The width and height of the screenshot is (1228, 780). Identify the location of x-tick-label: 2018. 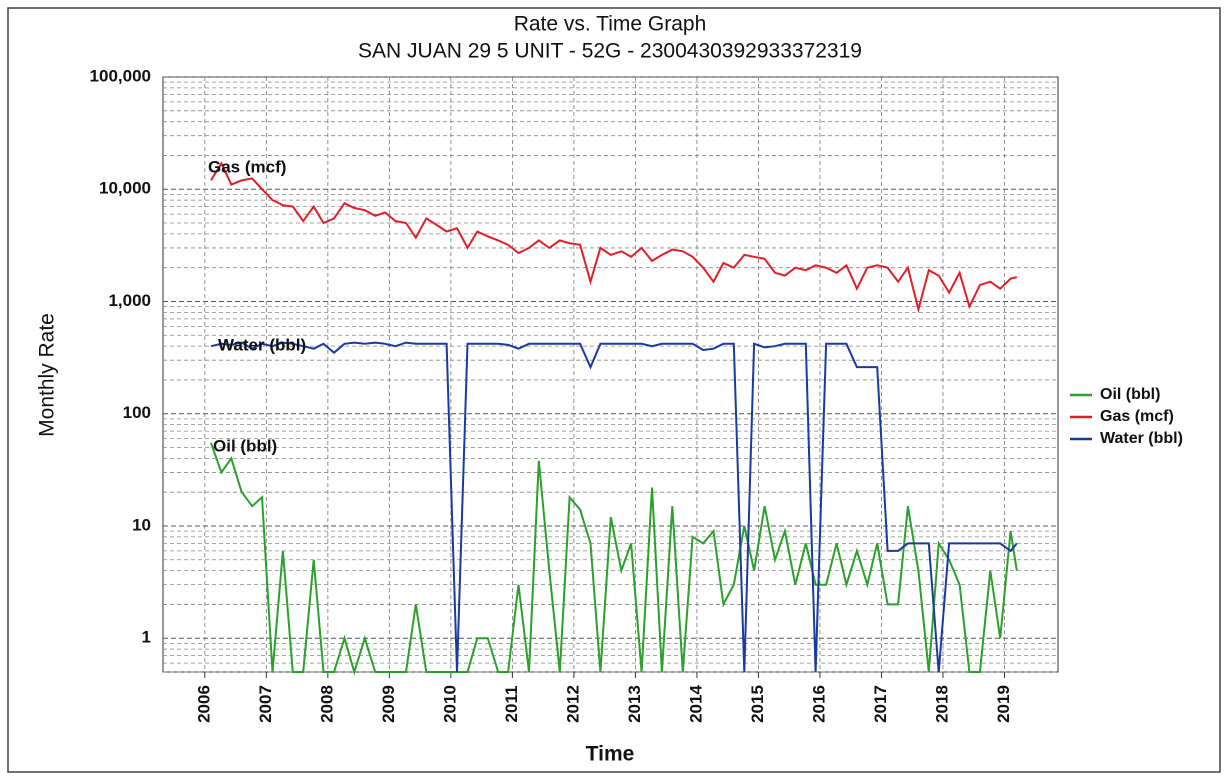
(941, 704).